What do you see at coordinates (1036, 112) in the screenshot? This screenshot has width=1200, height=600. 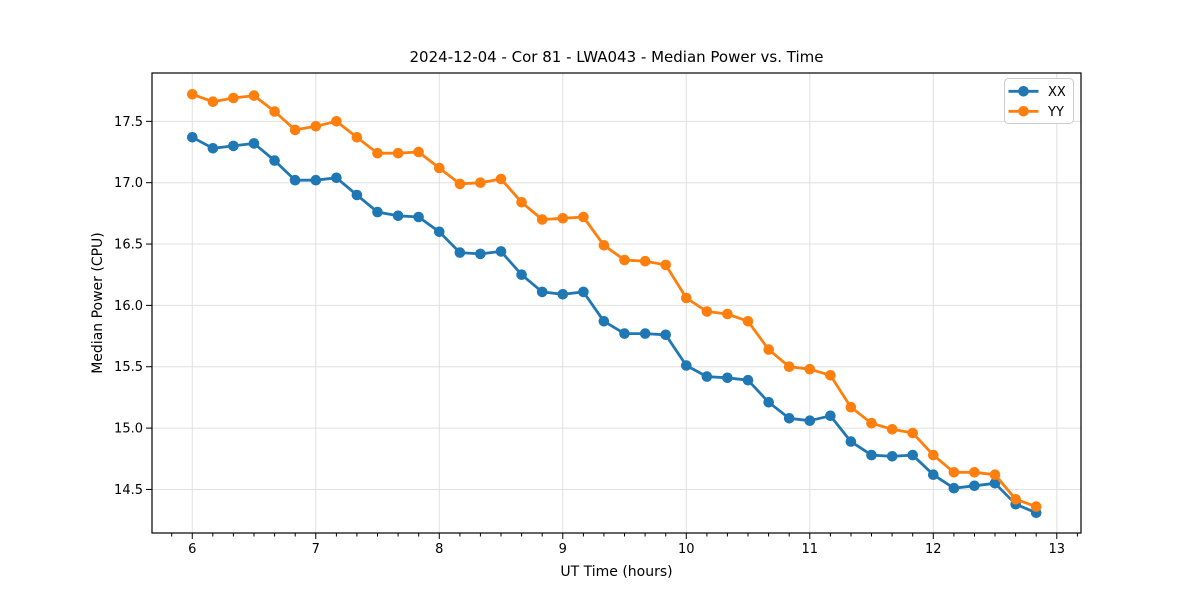 I see `legend-item-YY: YY` at bounding box center [1036, 112].